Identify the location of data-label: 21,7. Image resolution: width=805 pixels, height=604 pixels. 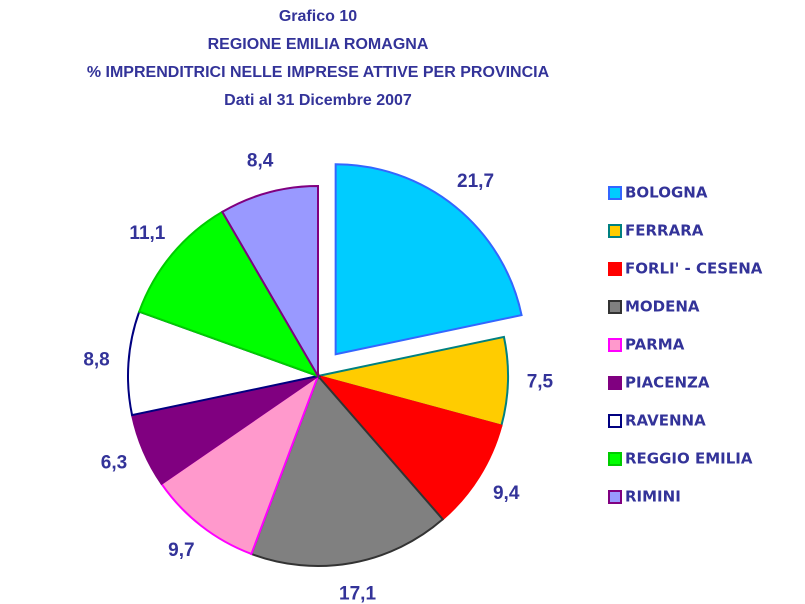
(475, 181).